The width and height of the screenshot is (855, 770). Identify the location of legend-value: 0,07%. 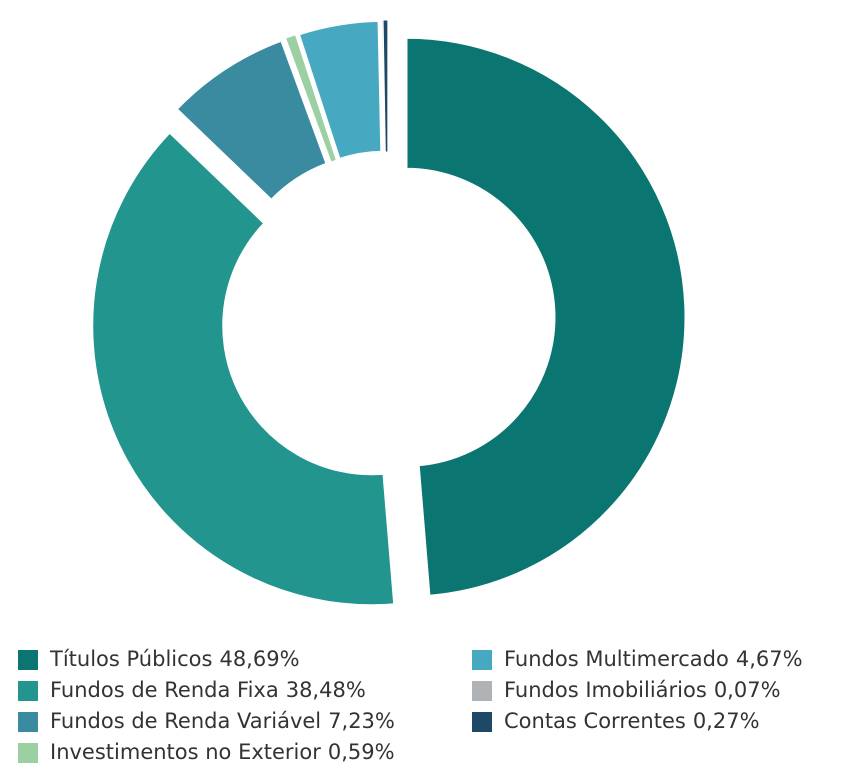
(747, 690).